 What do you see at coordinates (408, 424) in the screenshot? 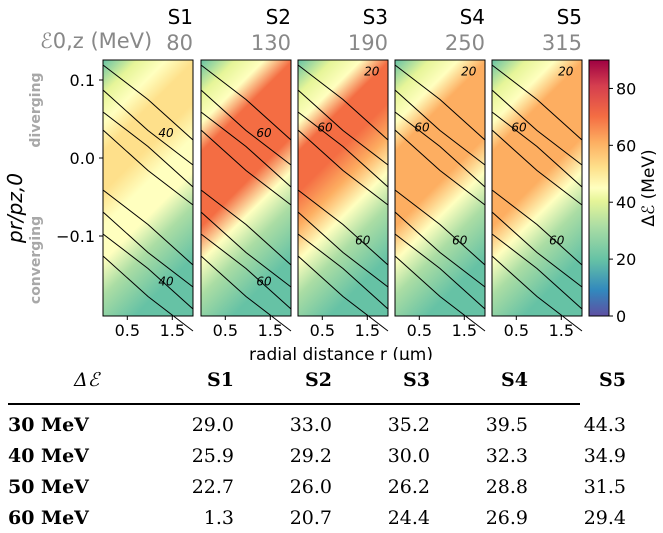
I see `table-cell: 35.2` at bounding box center [408, 424].